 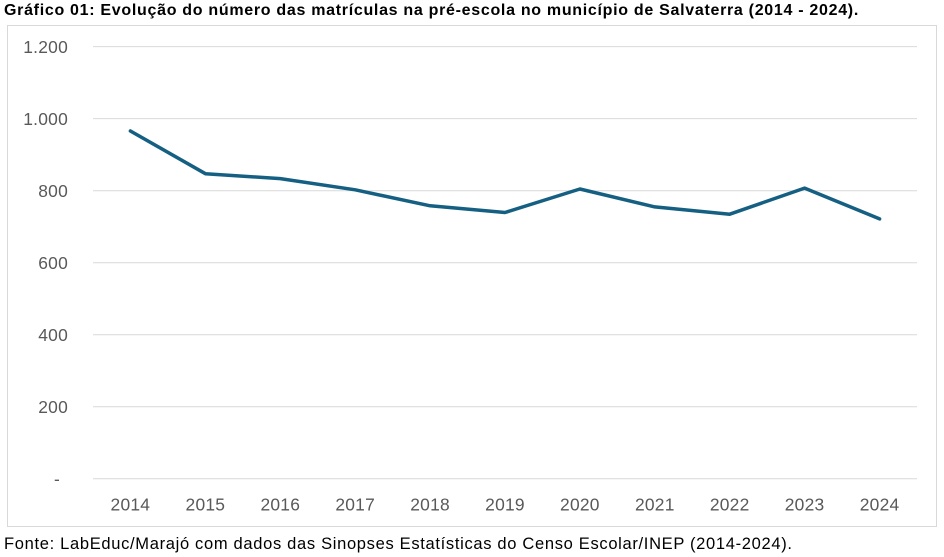 What do you see at coordinates (53, 335) in the screenshot?
I see `svg-text: 400` at bounding box center [53, 335].